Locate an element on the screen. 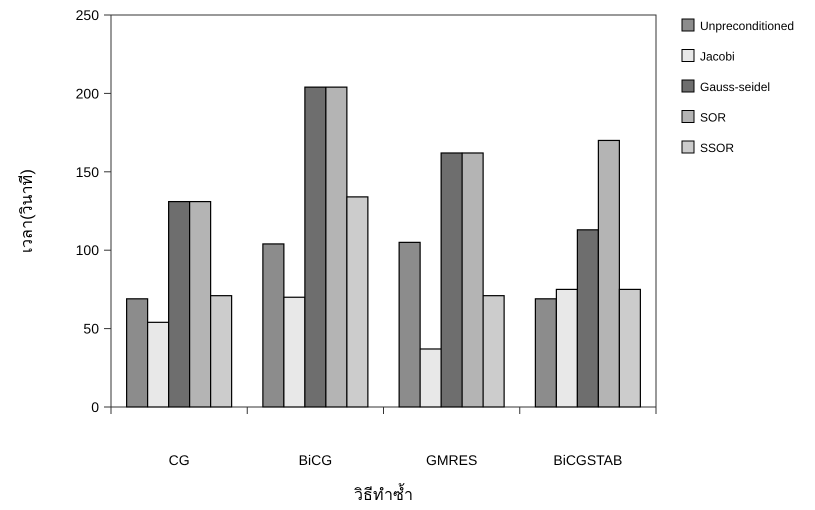 Image resolution: width=815 pixels, height=510 pixels. x-tick-label: BiCG is located at coordinates (315, 460).